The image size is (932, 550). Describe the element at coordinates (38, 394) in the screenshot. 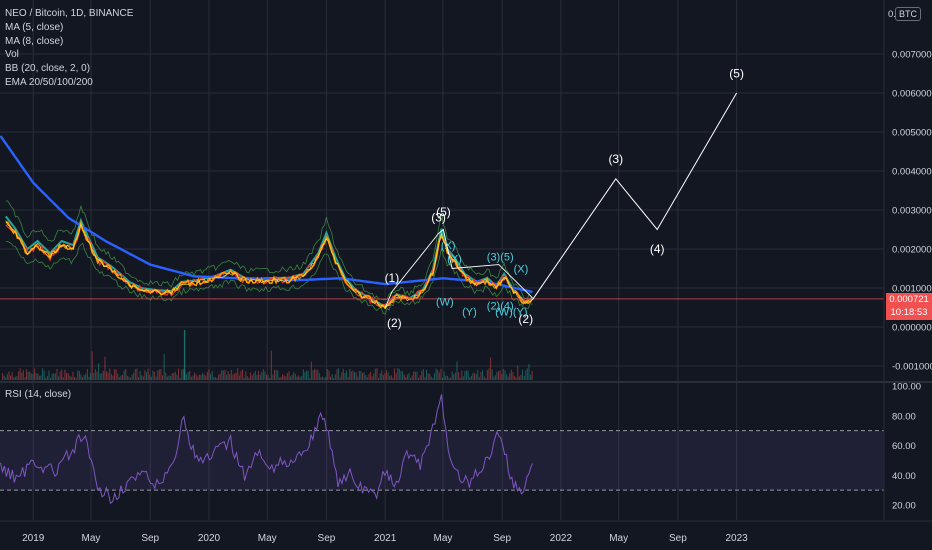

I see `legend-rsi: RSI (14, close)` at that location.